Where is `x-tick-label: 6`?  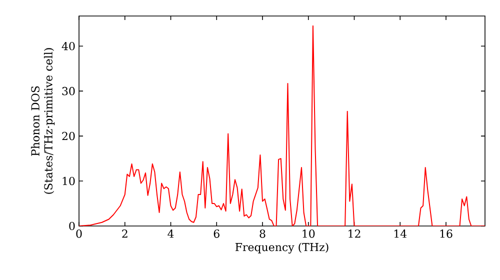 x-tick-label: 6 is located at coordinates (217, 234).